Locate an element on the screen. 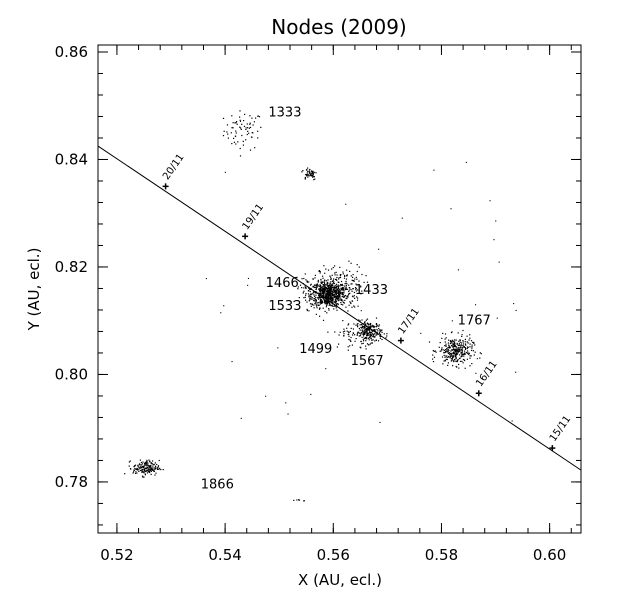 This screenshot has width=622, height=606. y-axis-label: Y (AU, ecl.) is located at coordinates (34, 290).